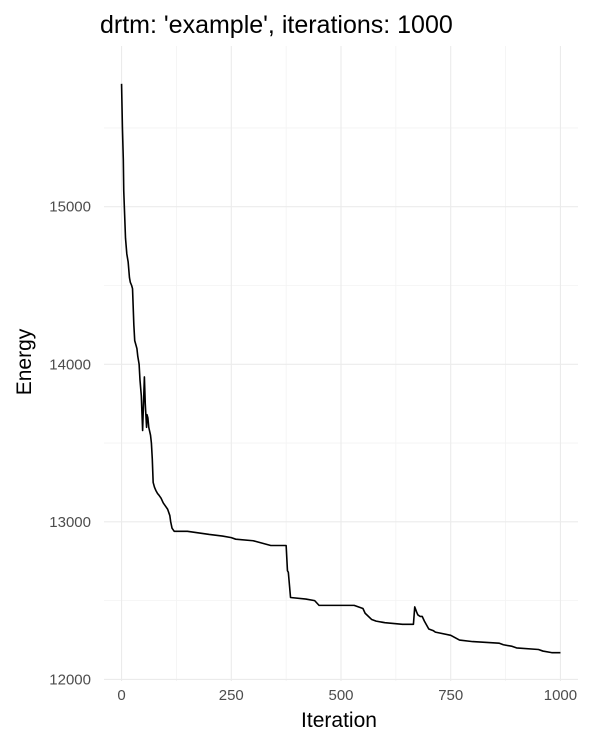 The width and height of the screenshot is (590, 744). Describe the element at coordinates (24, 361) in the screenshot. I see `y-axis-title: Energy` at that location.